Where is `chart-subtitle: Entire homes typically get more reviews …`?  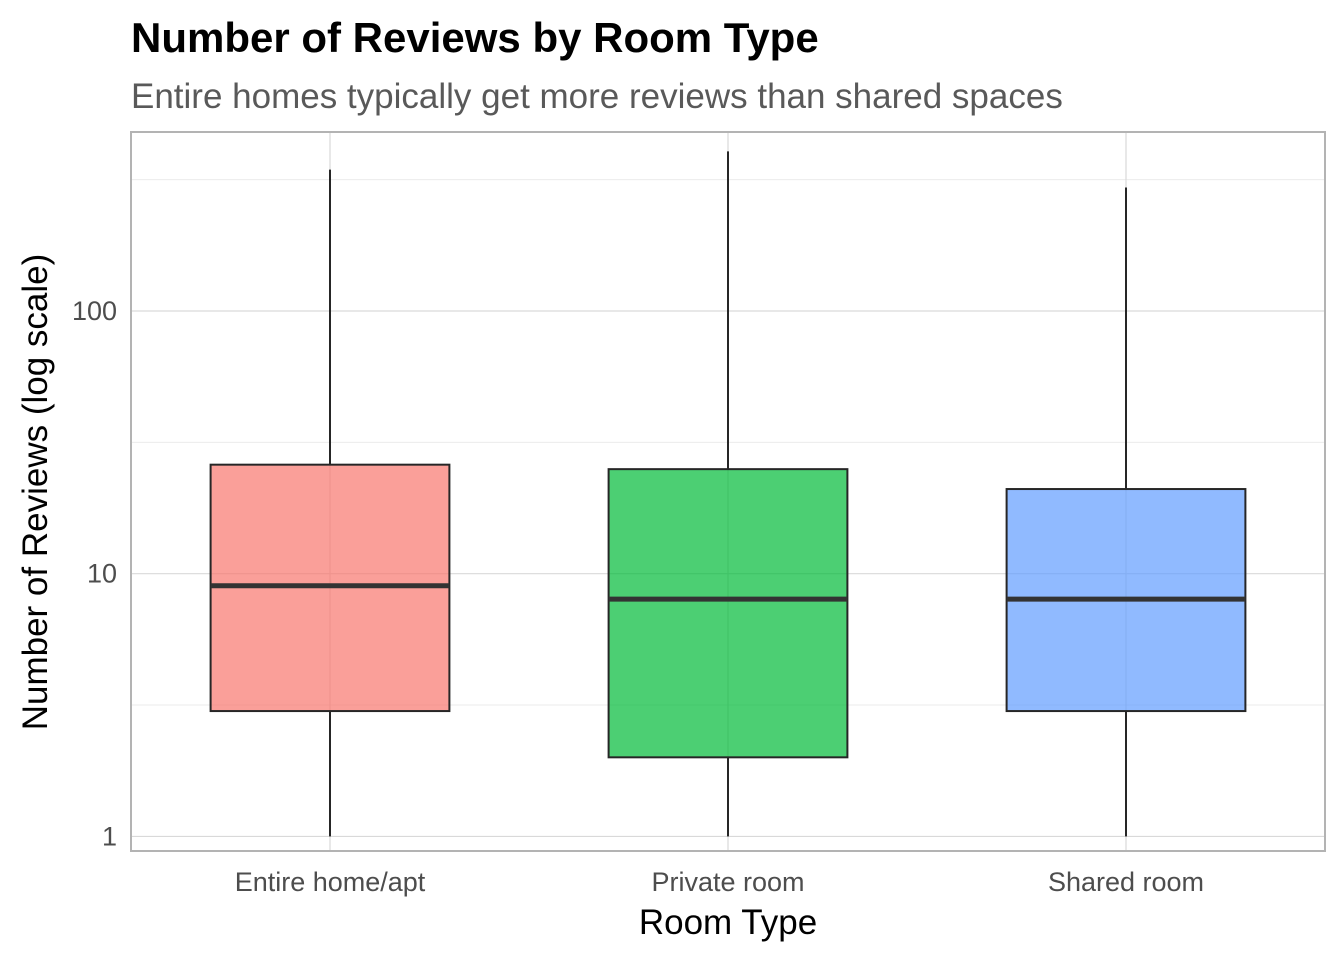
chart-subtitle: Entire homes typically get more reviews … is located at coordinates (597, 96).